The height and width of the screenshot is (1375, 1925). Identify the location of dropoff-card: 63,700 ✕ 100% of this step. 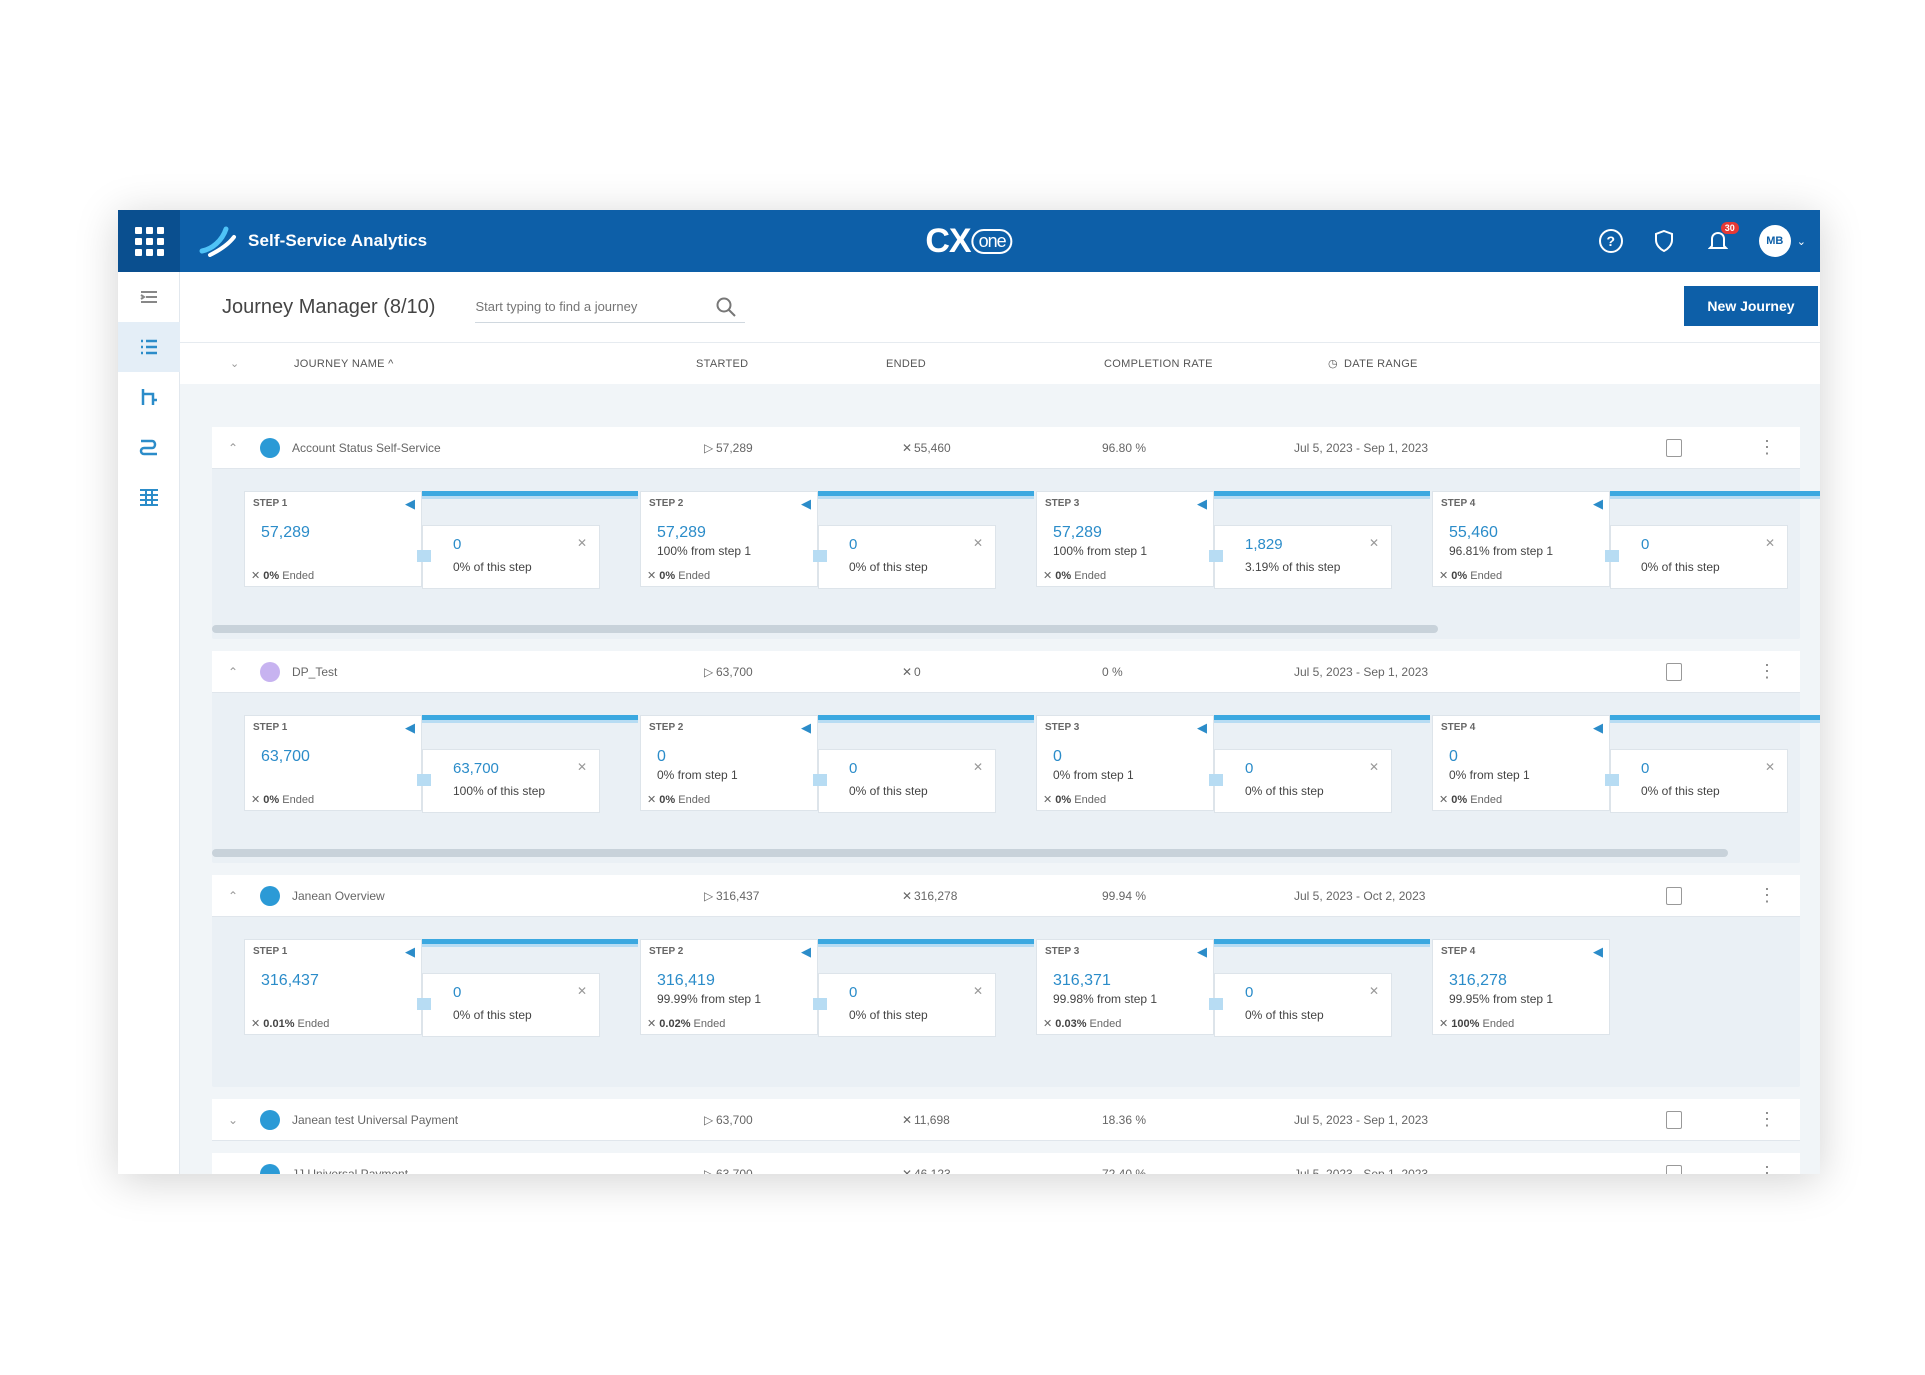
(508, 781).